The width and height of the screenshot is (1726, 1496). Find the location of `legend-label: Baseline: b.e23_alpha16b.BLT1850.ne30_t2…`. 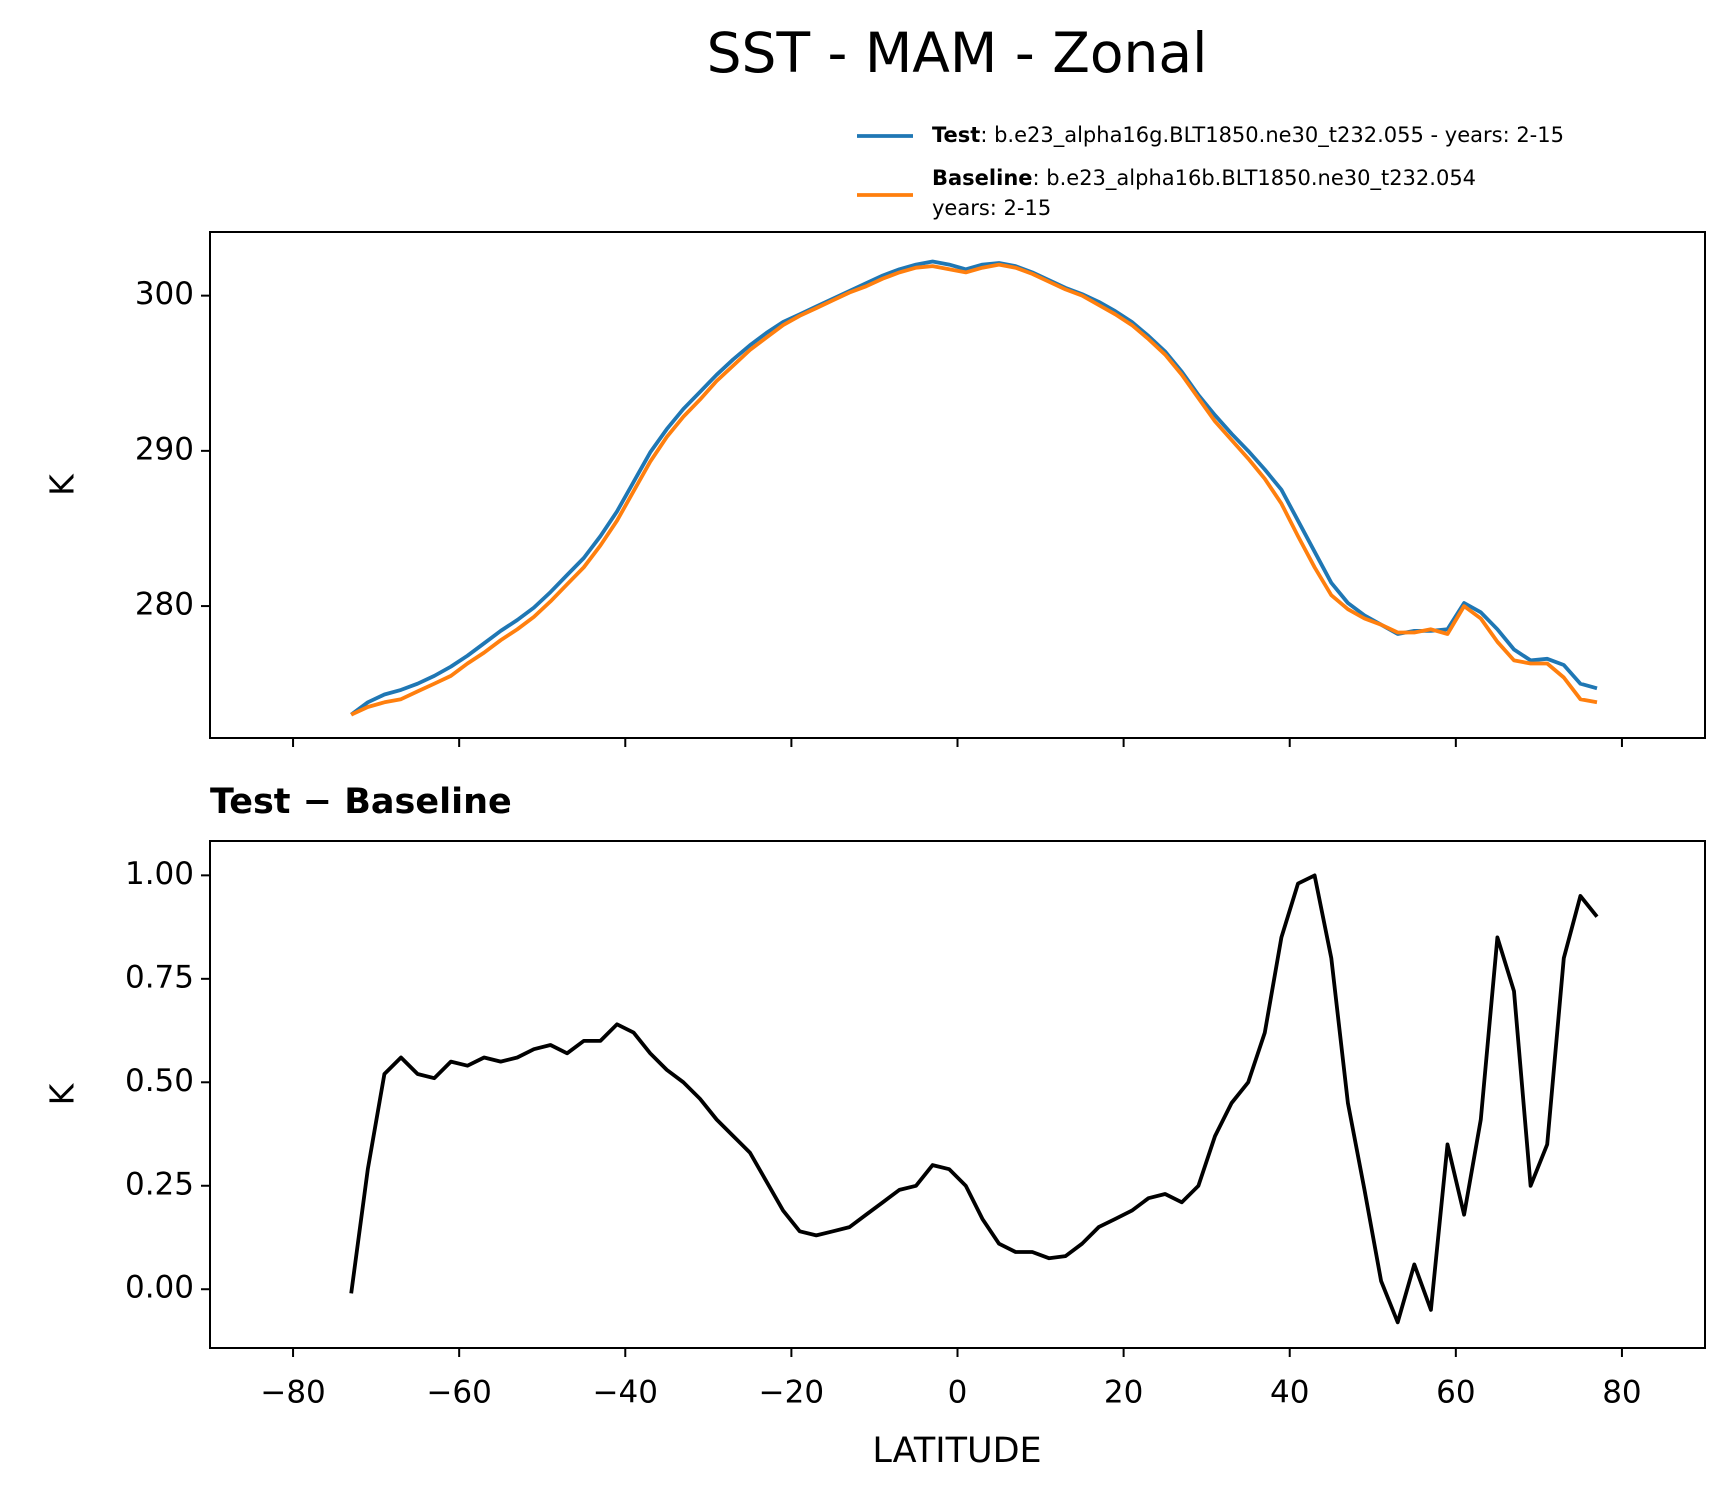

legend-label: Baseline: b.e23_alpha16b.BLT1850.ne30_t2… is located at coordinates (1204, 178).